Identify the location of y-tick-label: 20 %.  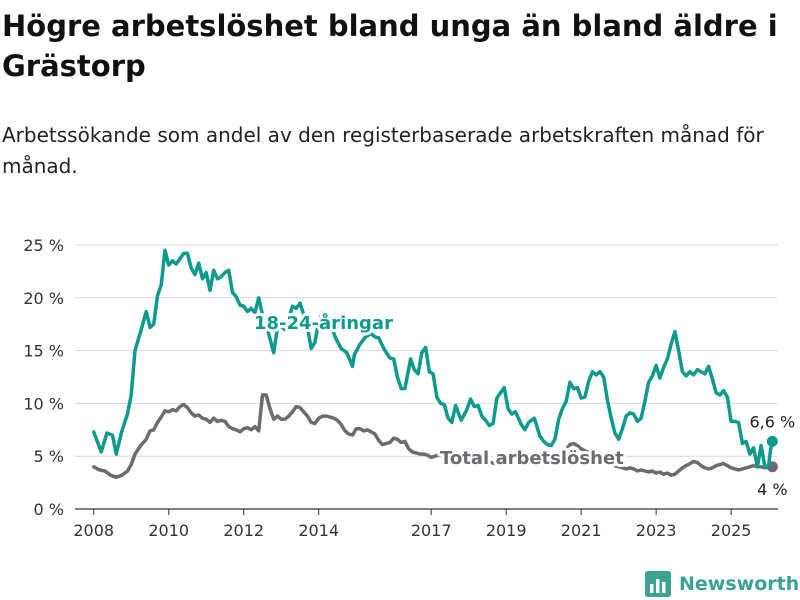
(43, 298).